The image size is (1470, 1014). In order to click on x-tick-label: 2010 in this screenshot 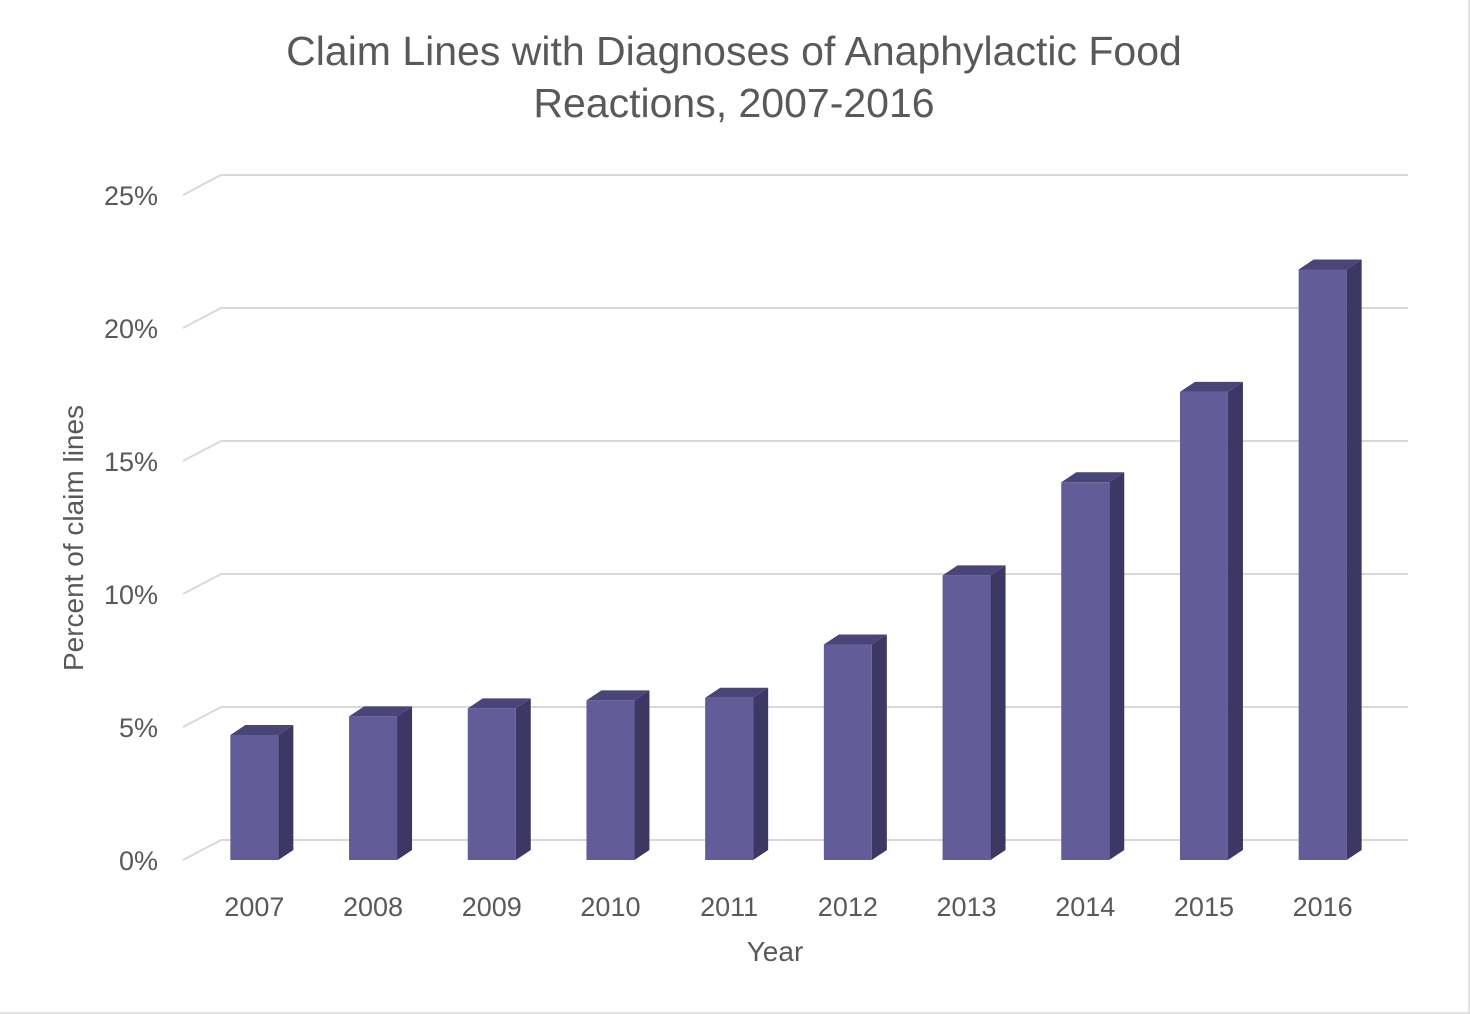, I will do `click(610, 907)`.